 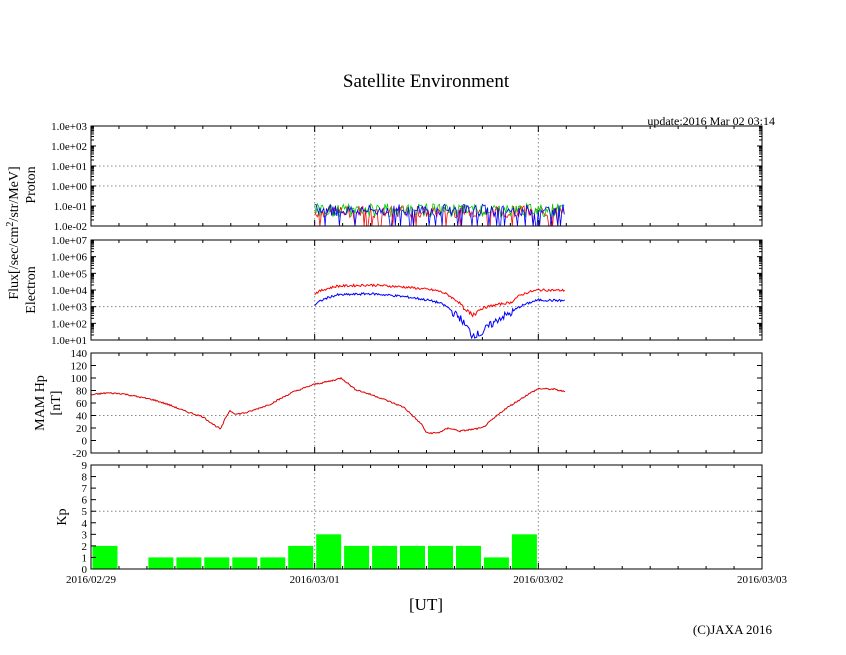 I want to click on kp-axis-label: Kp, so click(x=62, y=516).